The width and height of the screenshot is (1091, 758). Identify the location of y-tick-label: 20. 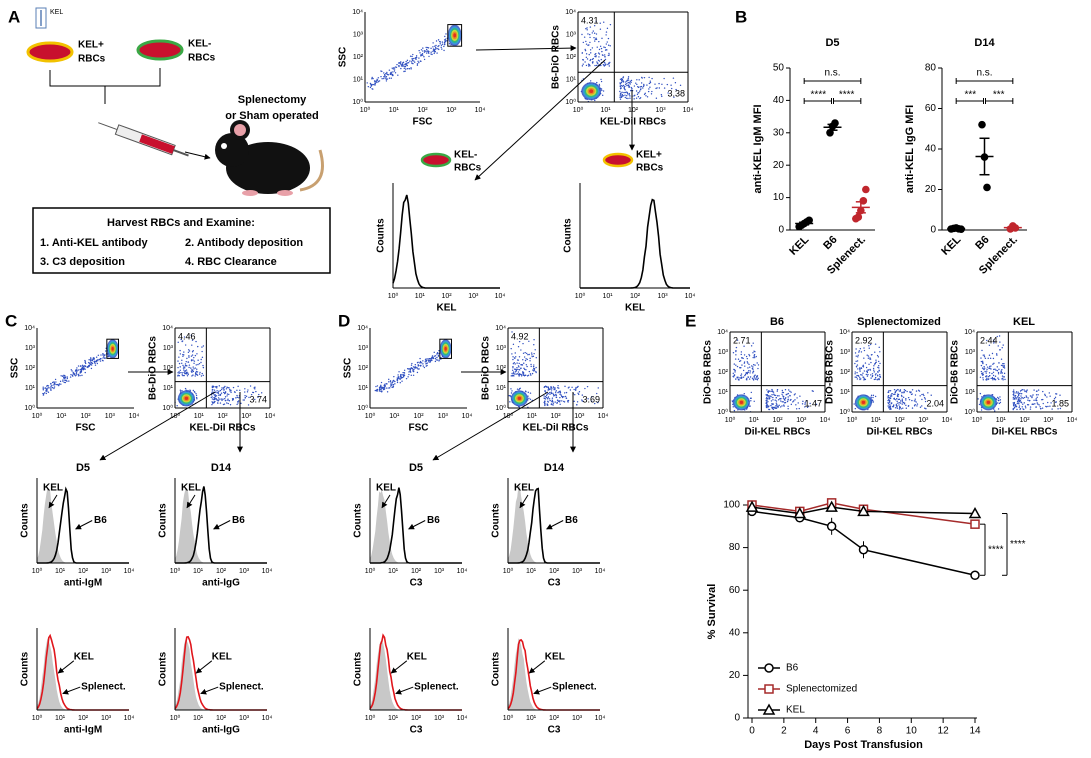
(931, 189).